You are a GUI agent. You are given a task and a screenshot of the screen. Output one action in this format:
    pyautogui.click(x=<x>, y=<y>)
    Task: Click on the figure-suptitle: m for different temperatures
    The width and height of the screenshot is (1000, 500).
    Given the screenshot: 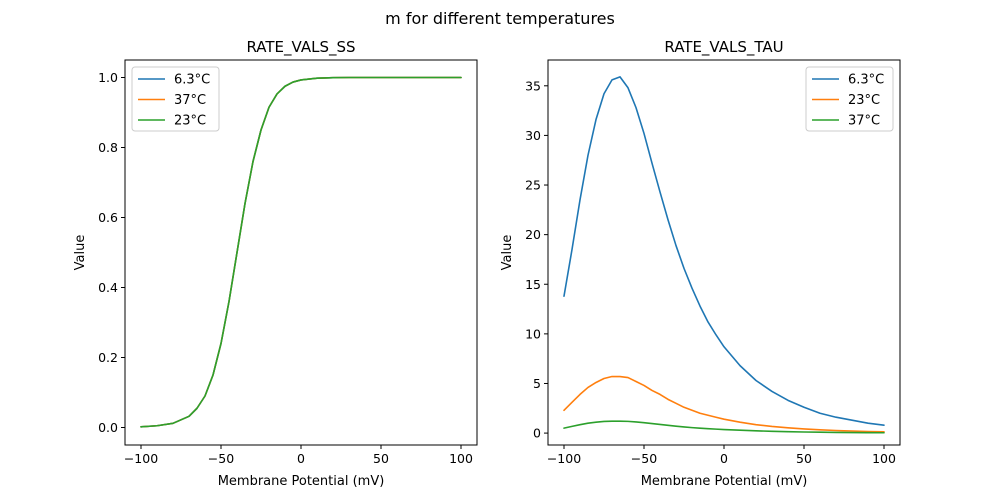 What is the action you would take?
    pyautogui.click(x=500, y=18)
    